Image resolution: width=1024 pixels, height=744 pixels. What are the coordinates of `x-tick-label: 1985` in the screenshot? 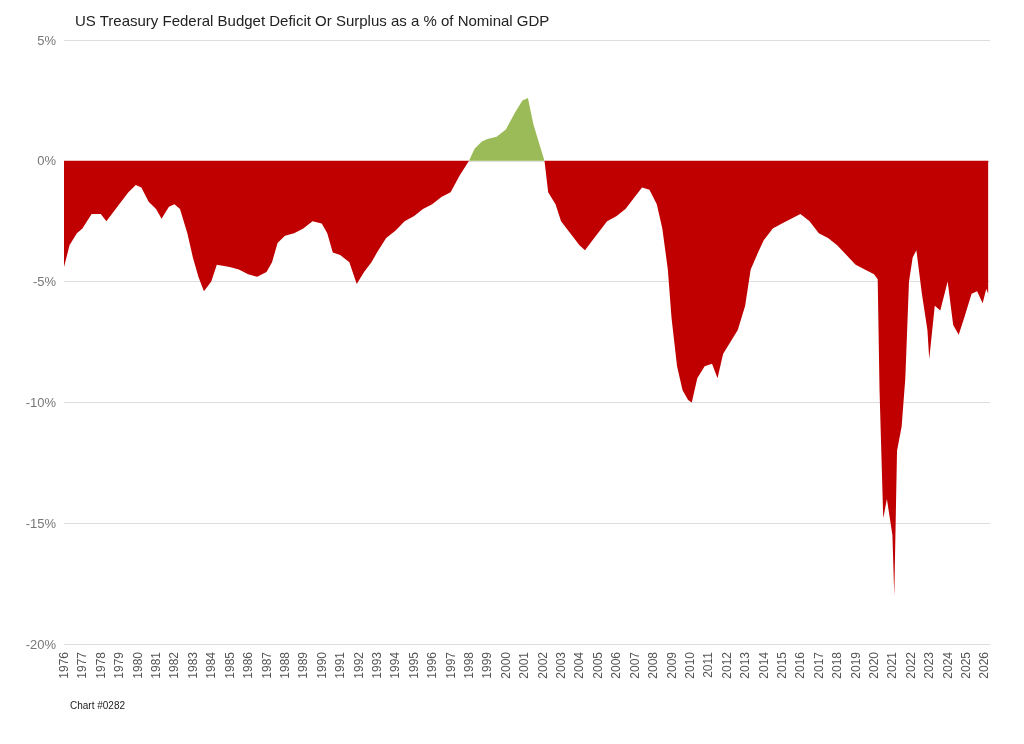 It's located at (229, 665).